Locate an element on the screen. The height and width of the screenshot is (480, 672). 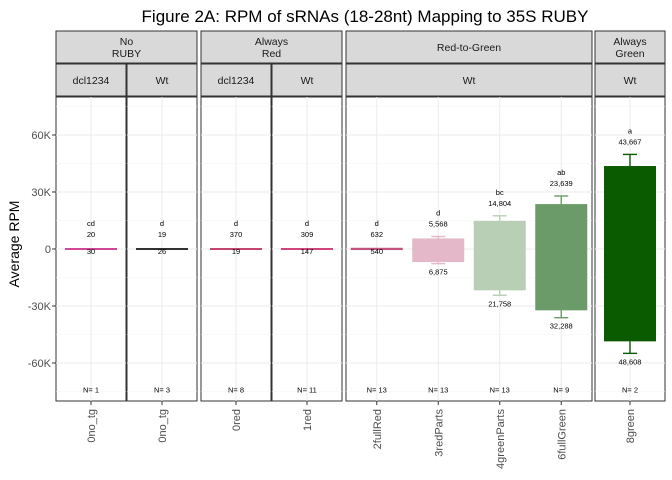
strip-group-label: Always Red is located at coordinates (271, 48).